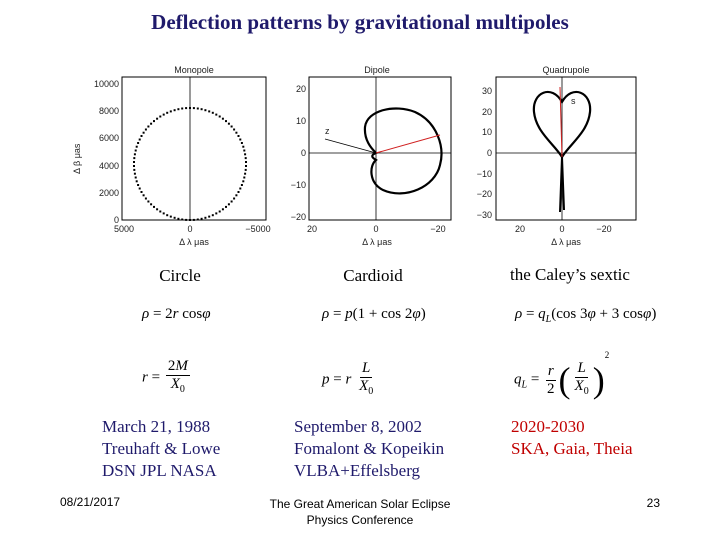 The height and width of the screenshot is (540, 720). Describe the element at coordinates (109, 166) in the screenshot. I see `ytick: 4000` at that location.